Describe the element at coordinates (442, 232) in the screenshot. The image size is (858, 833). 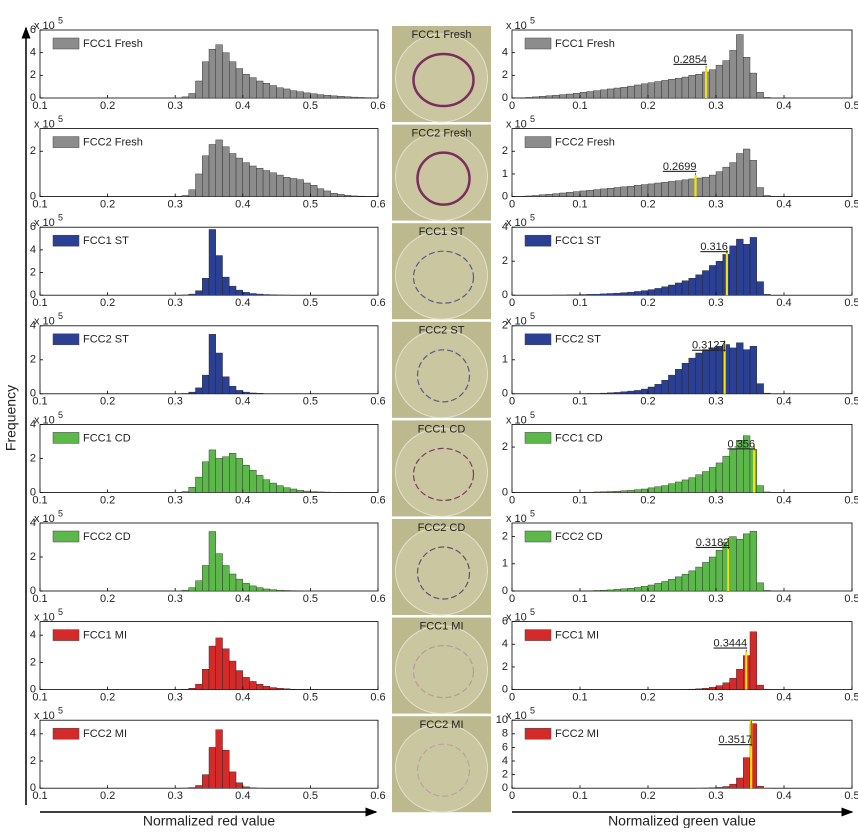
I see `image-label: FCC1 ST` at that location.